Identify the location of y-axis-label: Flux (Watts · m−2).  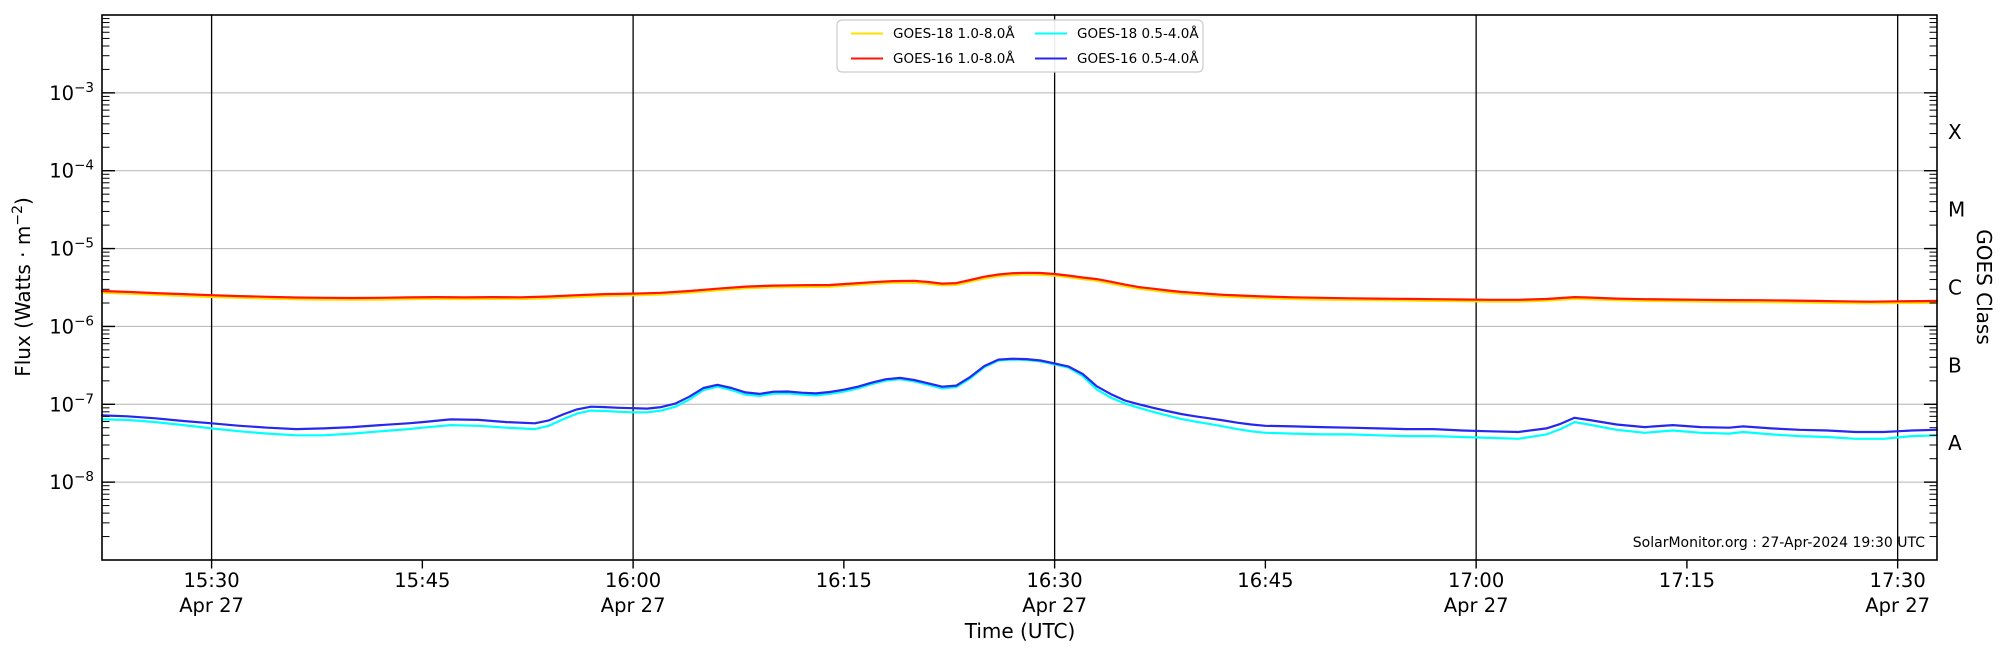
(22, 287).